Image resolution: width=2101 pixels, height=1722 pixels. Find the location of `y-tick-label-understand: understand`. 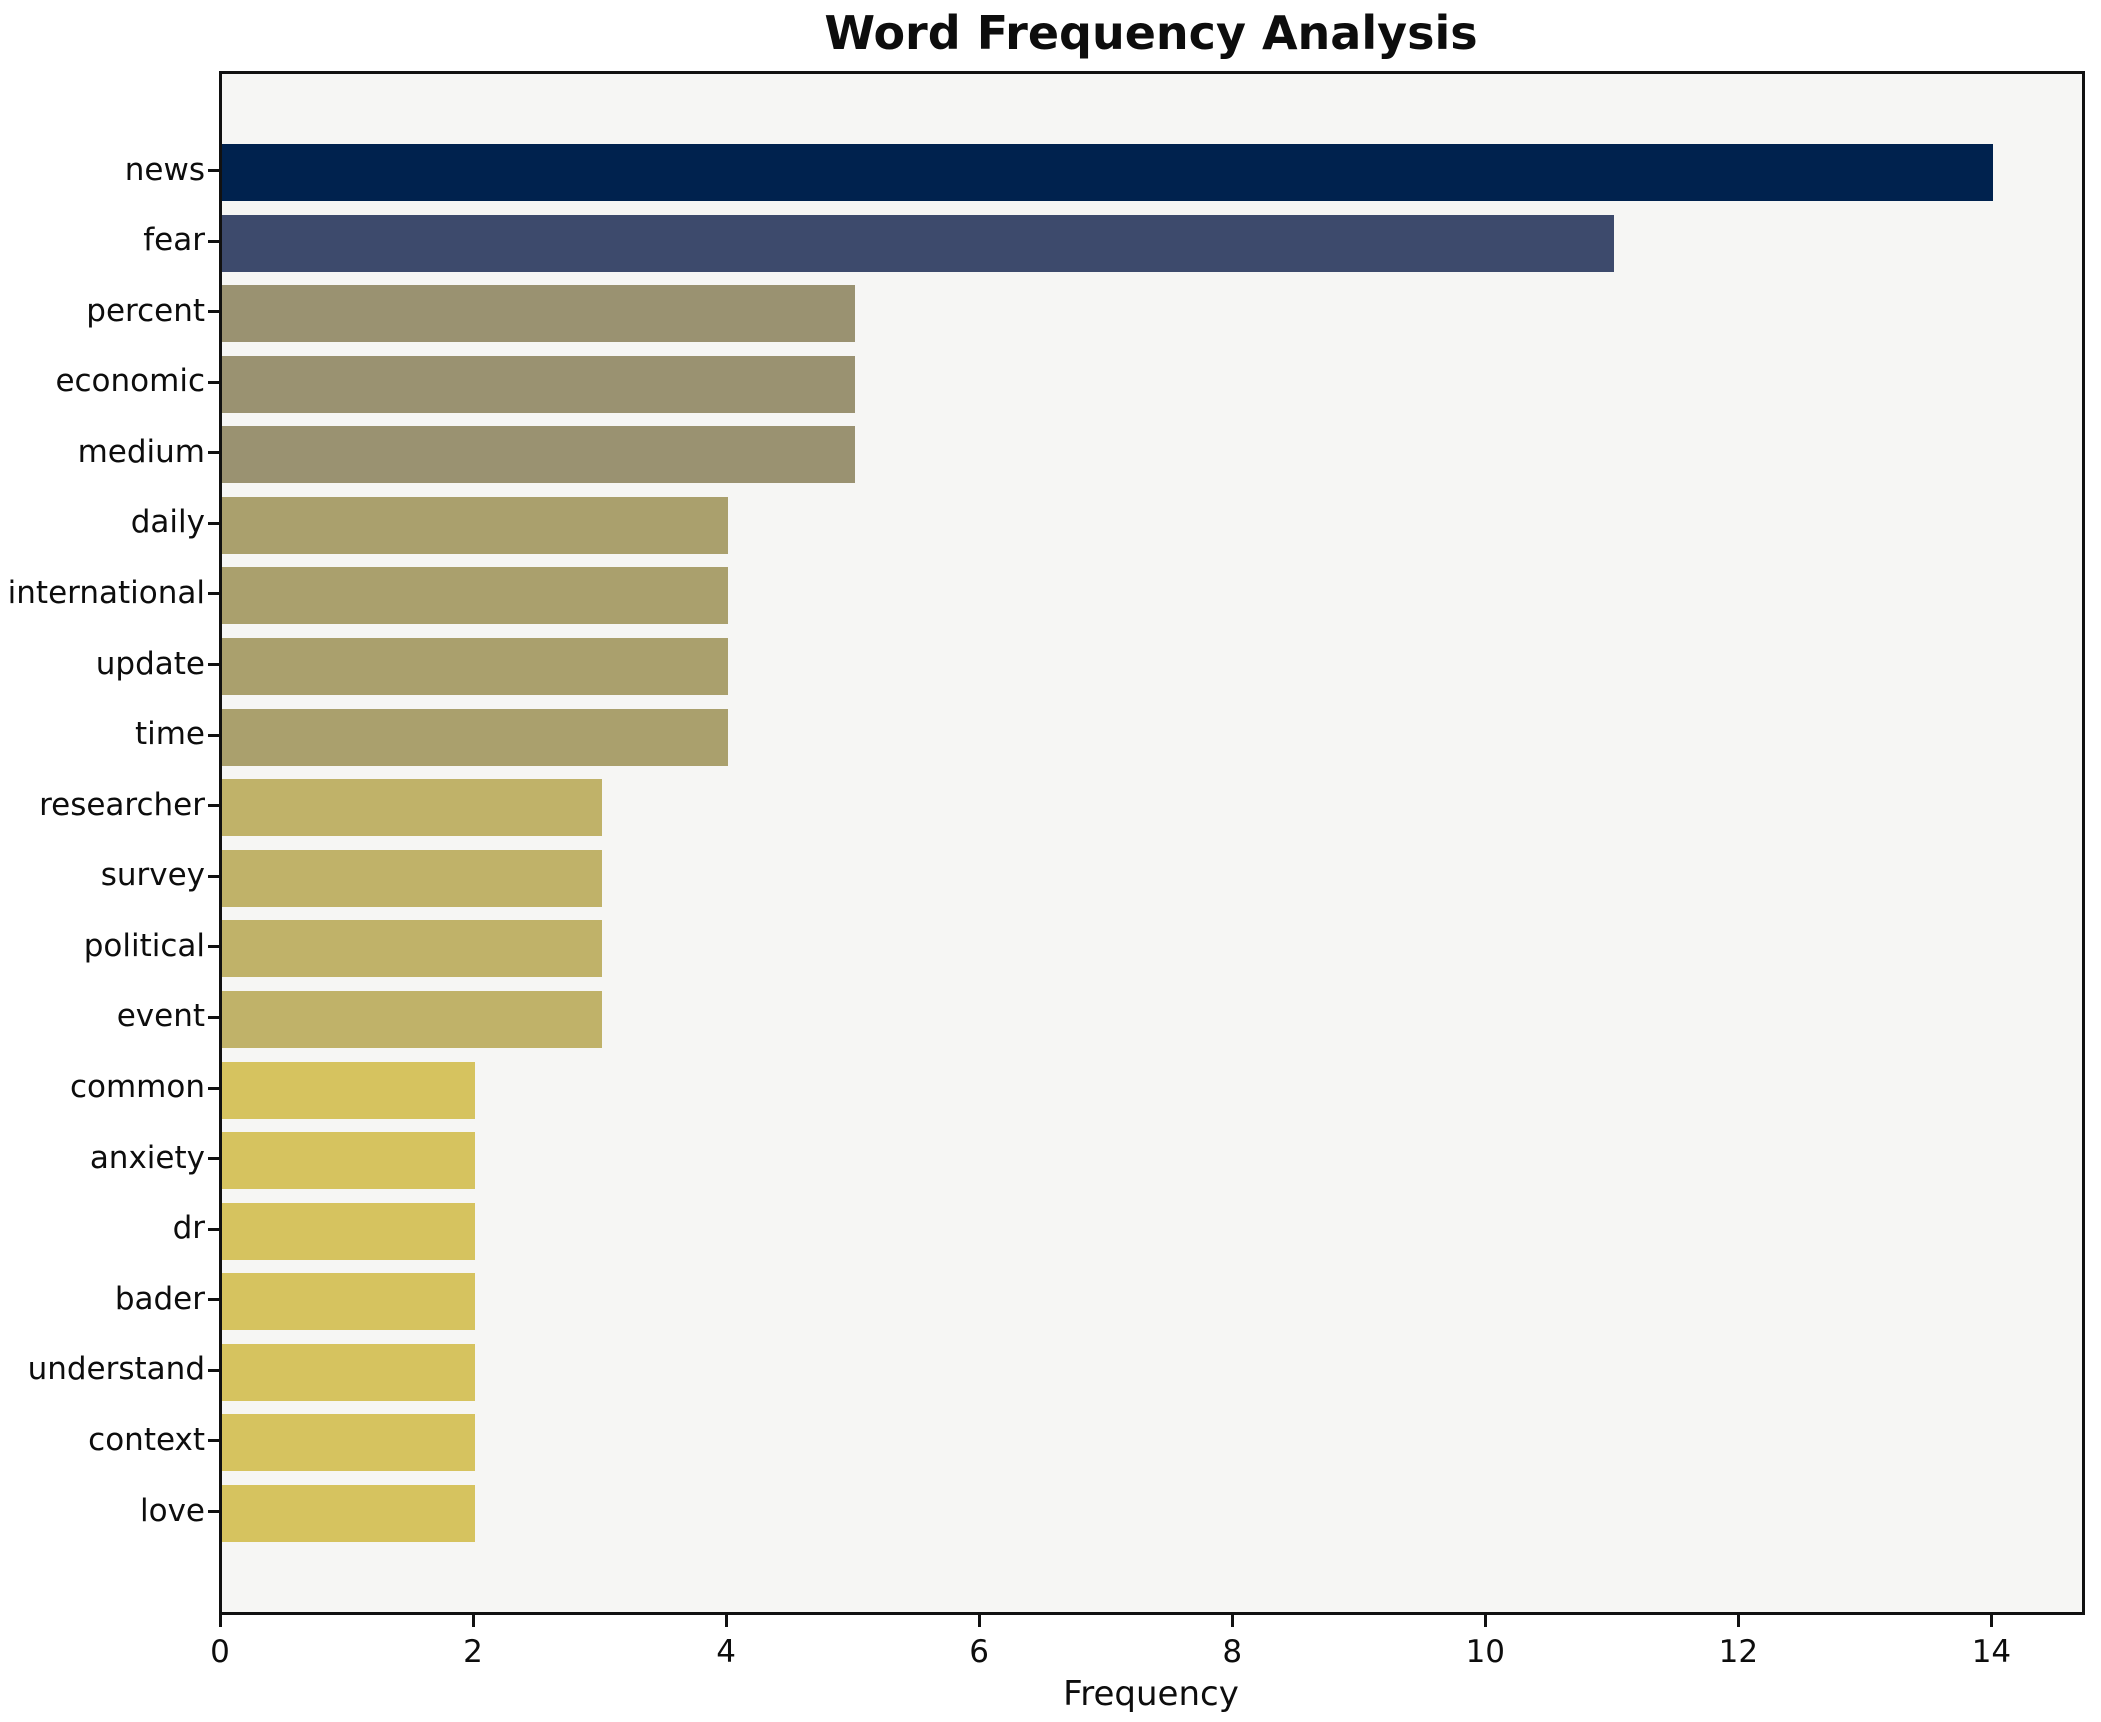

y-tick-label-understand: understand is located at coordinates (116, 1369).